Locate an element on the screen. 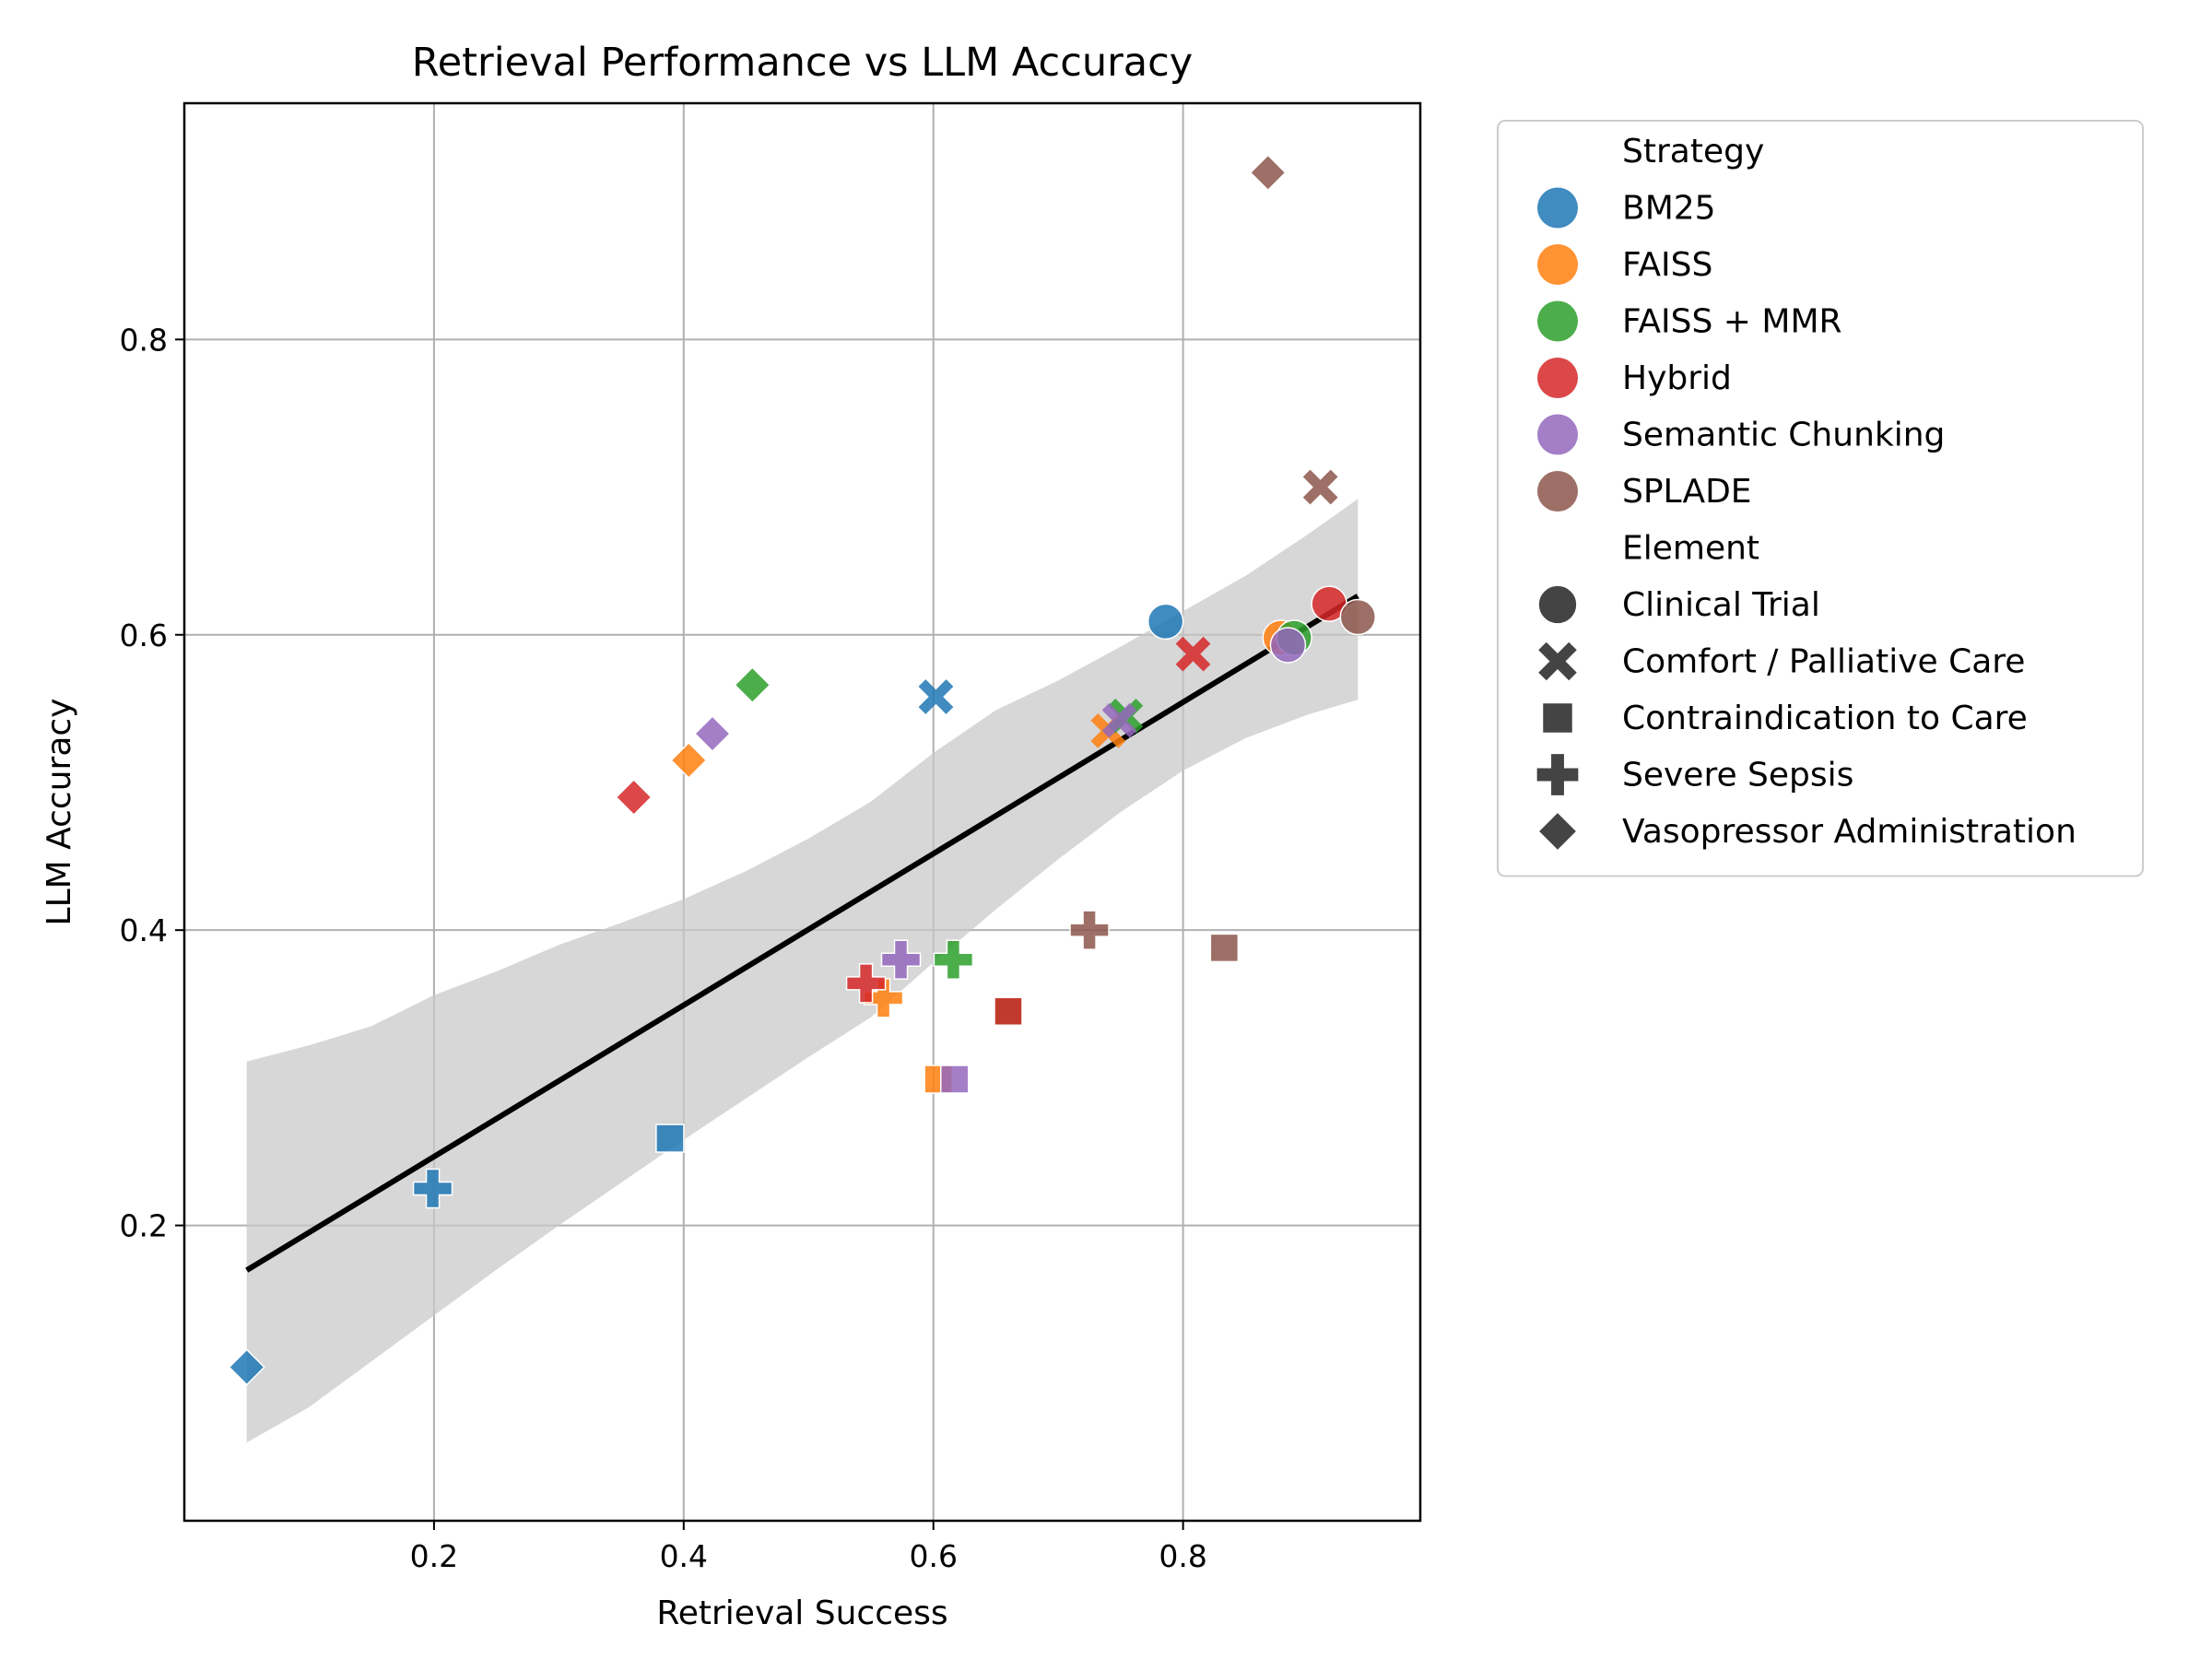 Image resolution: width=2212 pixels, height=1659 pixels. legend-label-8: Clinical Trial is located at coordinates (1721, 605).